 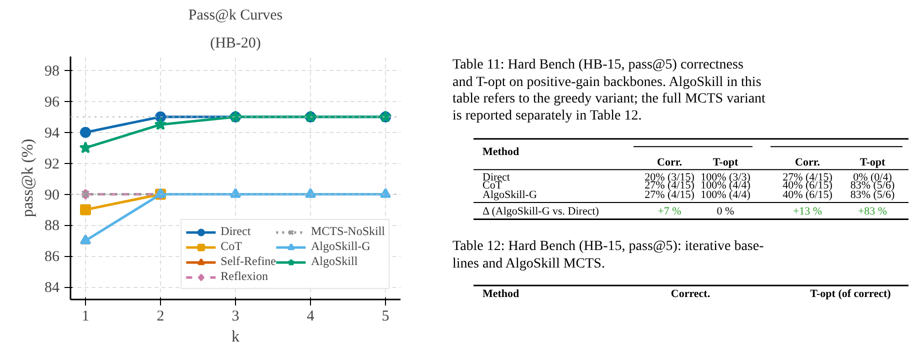 I want to click on text: is reported separately in Table 12., so click(x=547, y=116).